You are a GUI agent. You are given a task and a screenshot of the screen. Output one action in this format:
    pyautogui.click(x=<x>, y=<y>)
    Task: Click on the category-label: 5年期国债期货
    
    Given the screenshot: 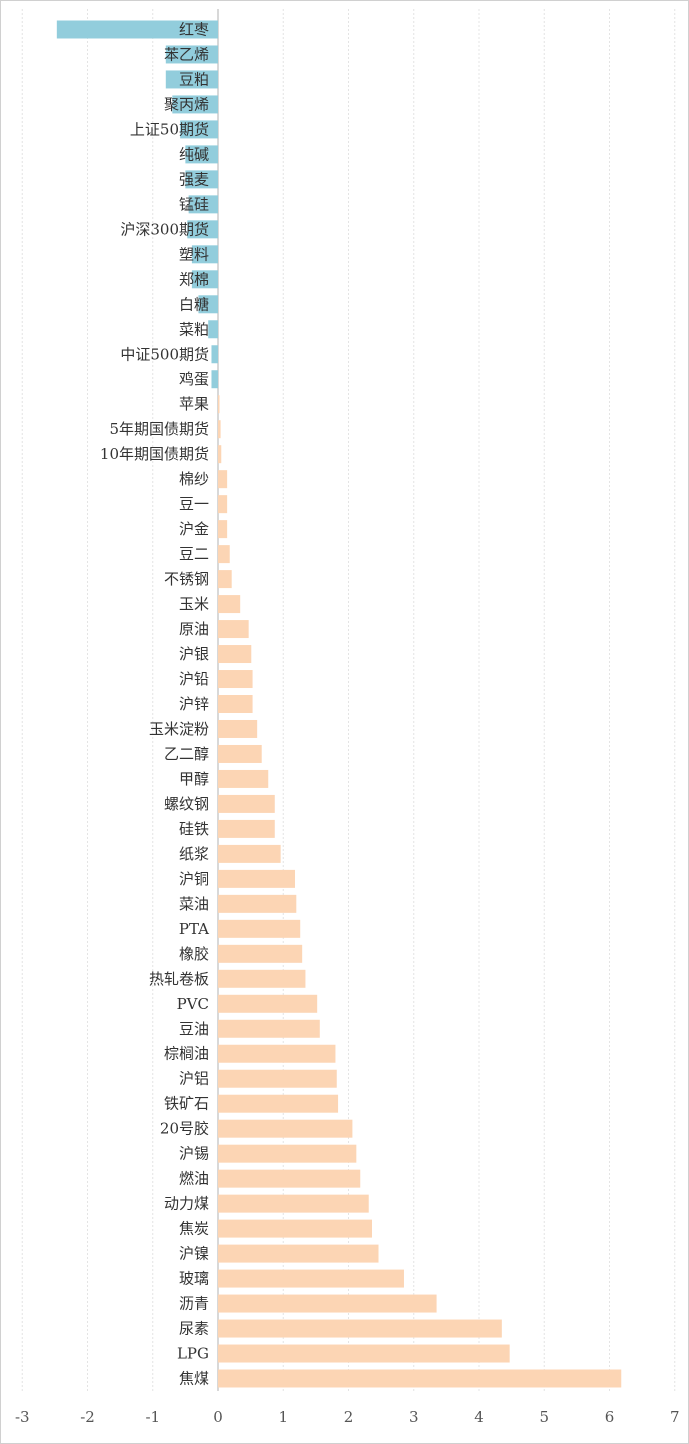 What is the action you would take?
    pyautogui.click(x=159, y=429)
    